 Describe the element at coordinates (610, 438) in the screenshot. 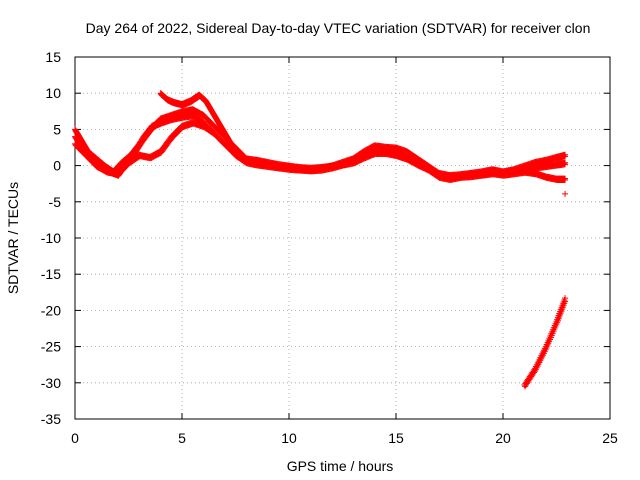

I see `x-tick-label: 25` at that location.